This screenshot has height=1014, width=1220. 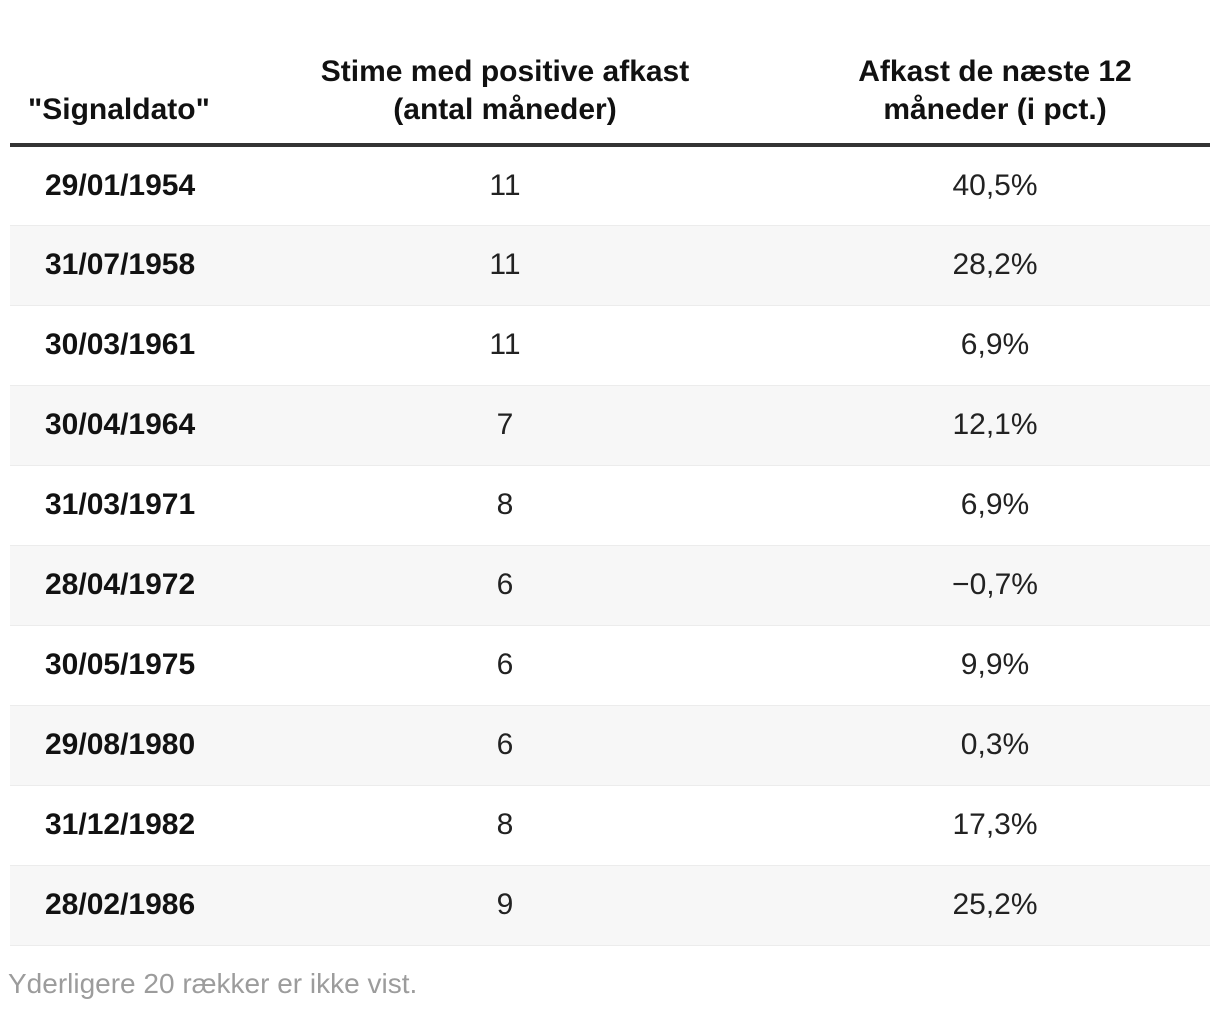 What do you see at coordinates (120, 185) in the screenshot?
I see `signal-date-cell: 29/01/1954` at bounding box center [120, 185].